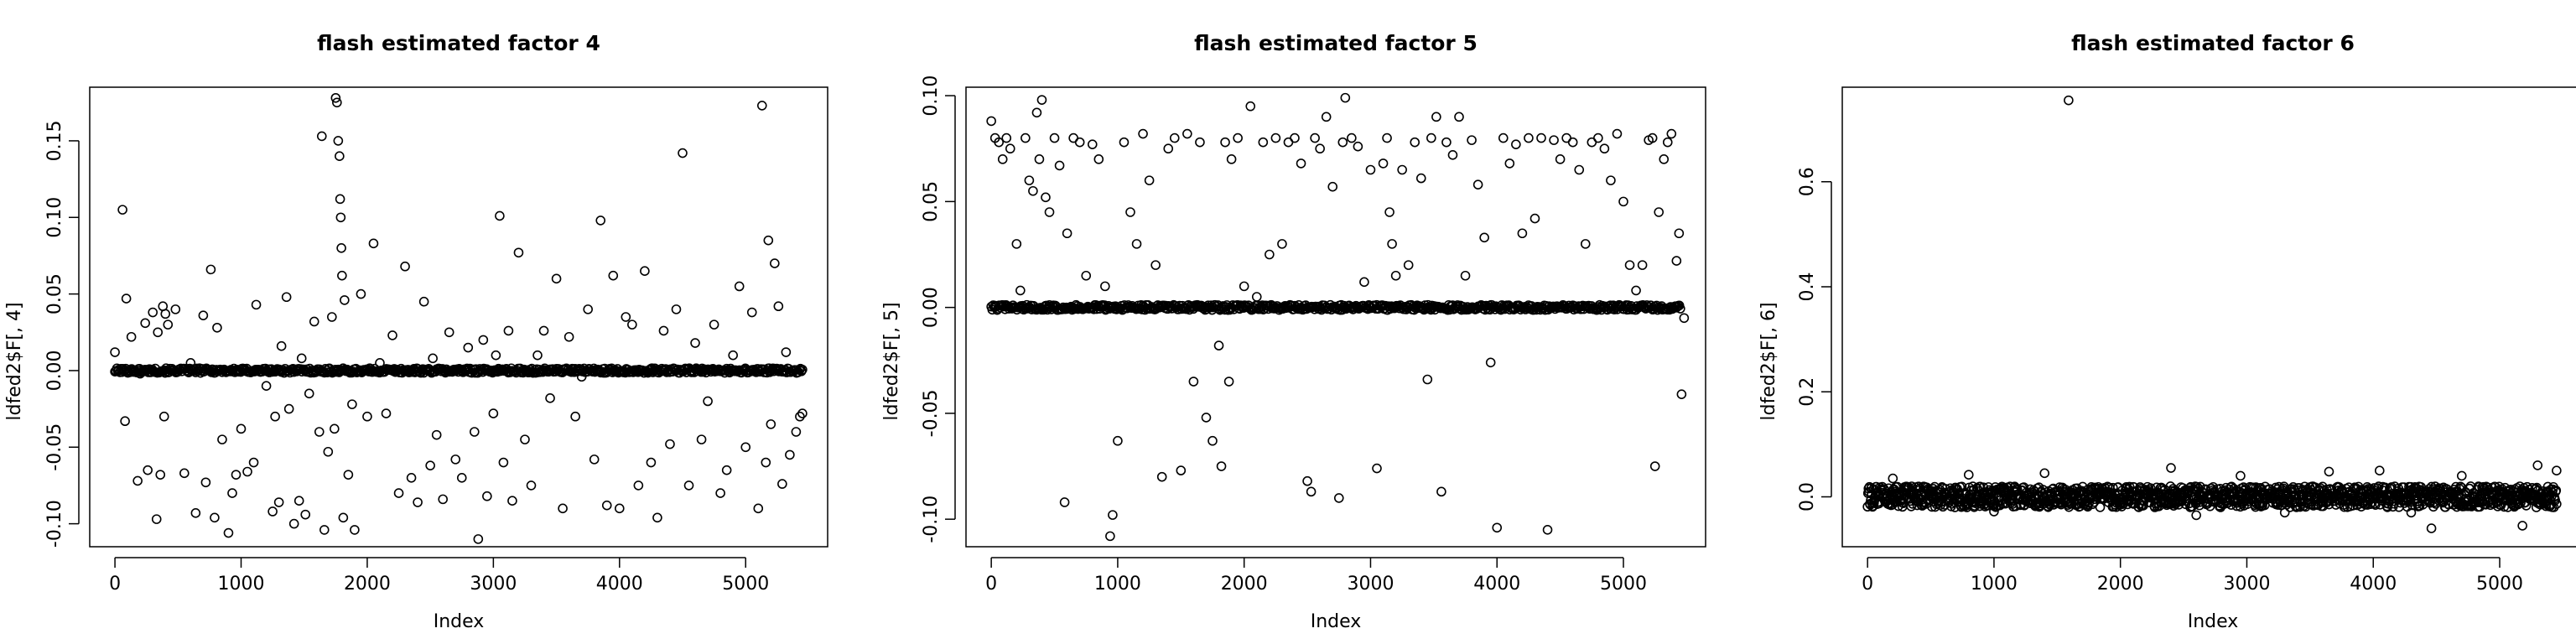 The width and height of the screenshot is (2576, 644). What do you see at coordinates (1807, 392) in the screenshot?
I see `y-tick-label: 0.2` at bounding box center [1807, 392].